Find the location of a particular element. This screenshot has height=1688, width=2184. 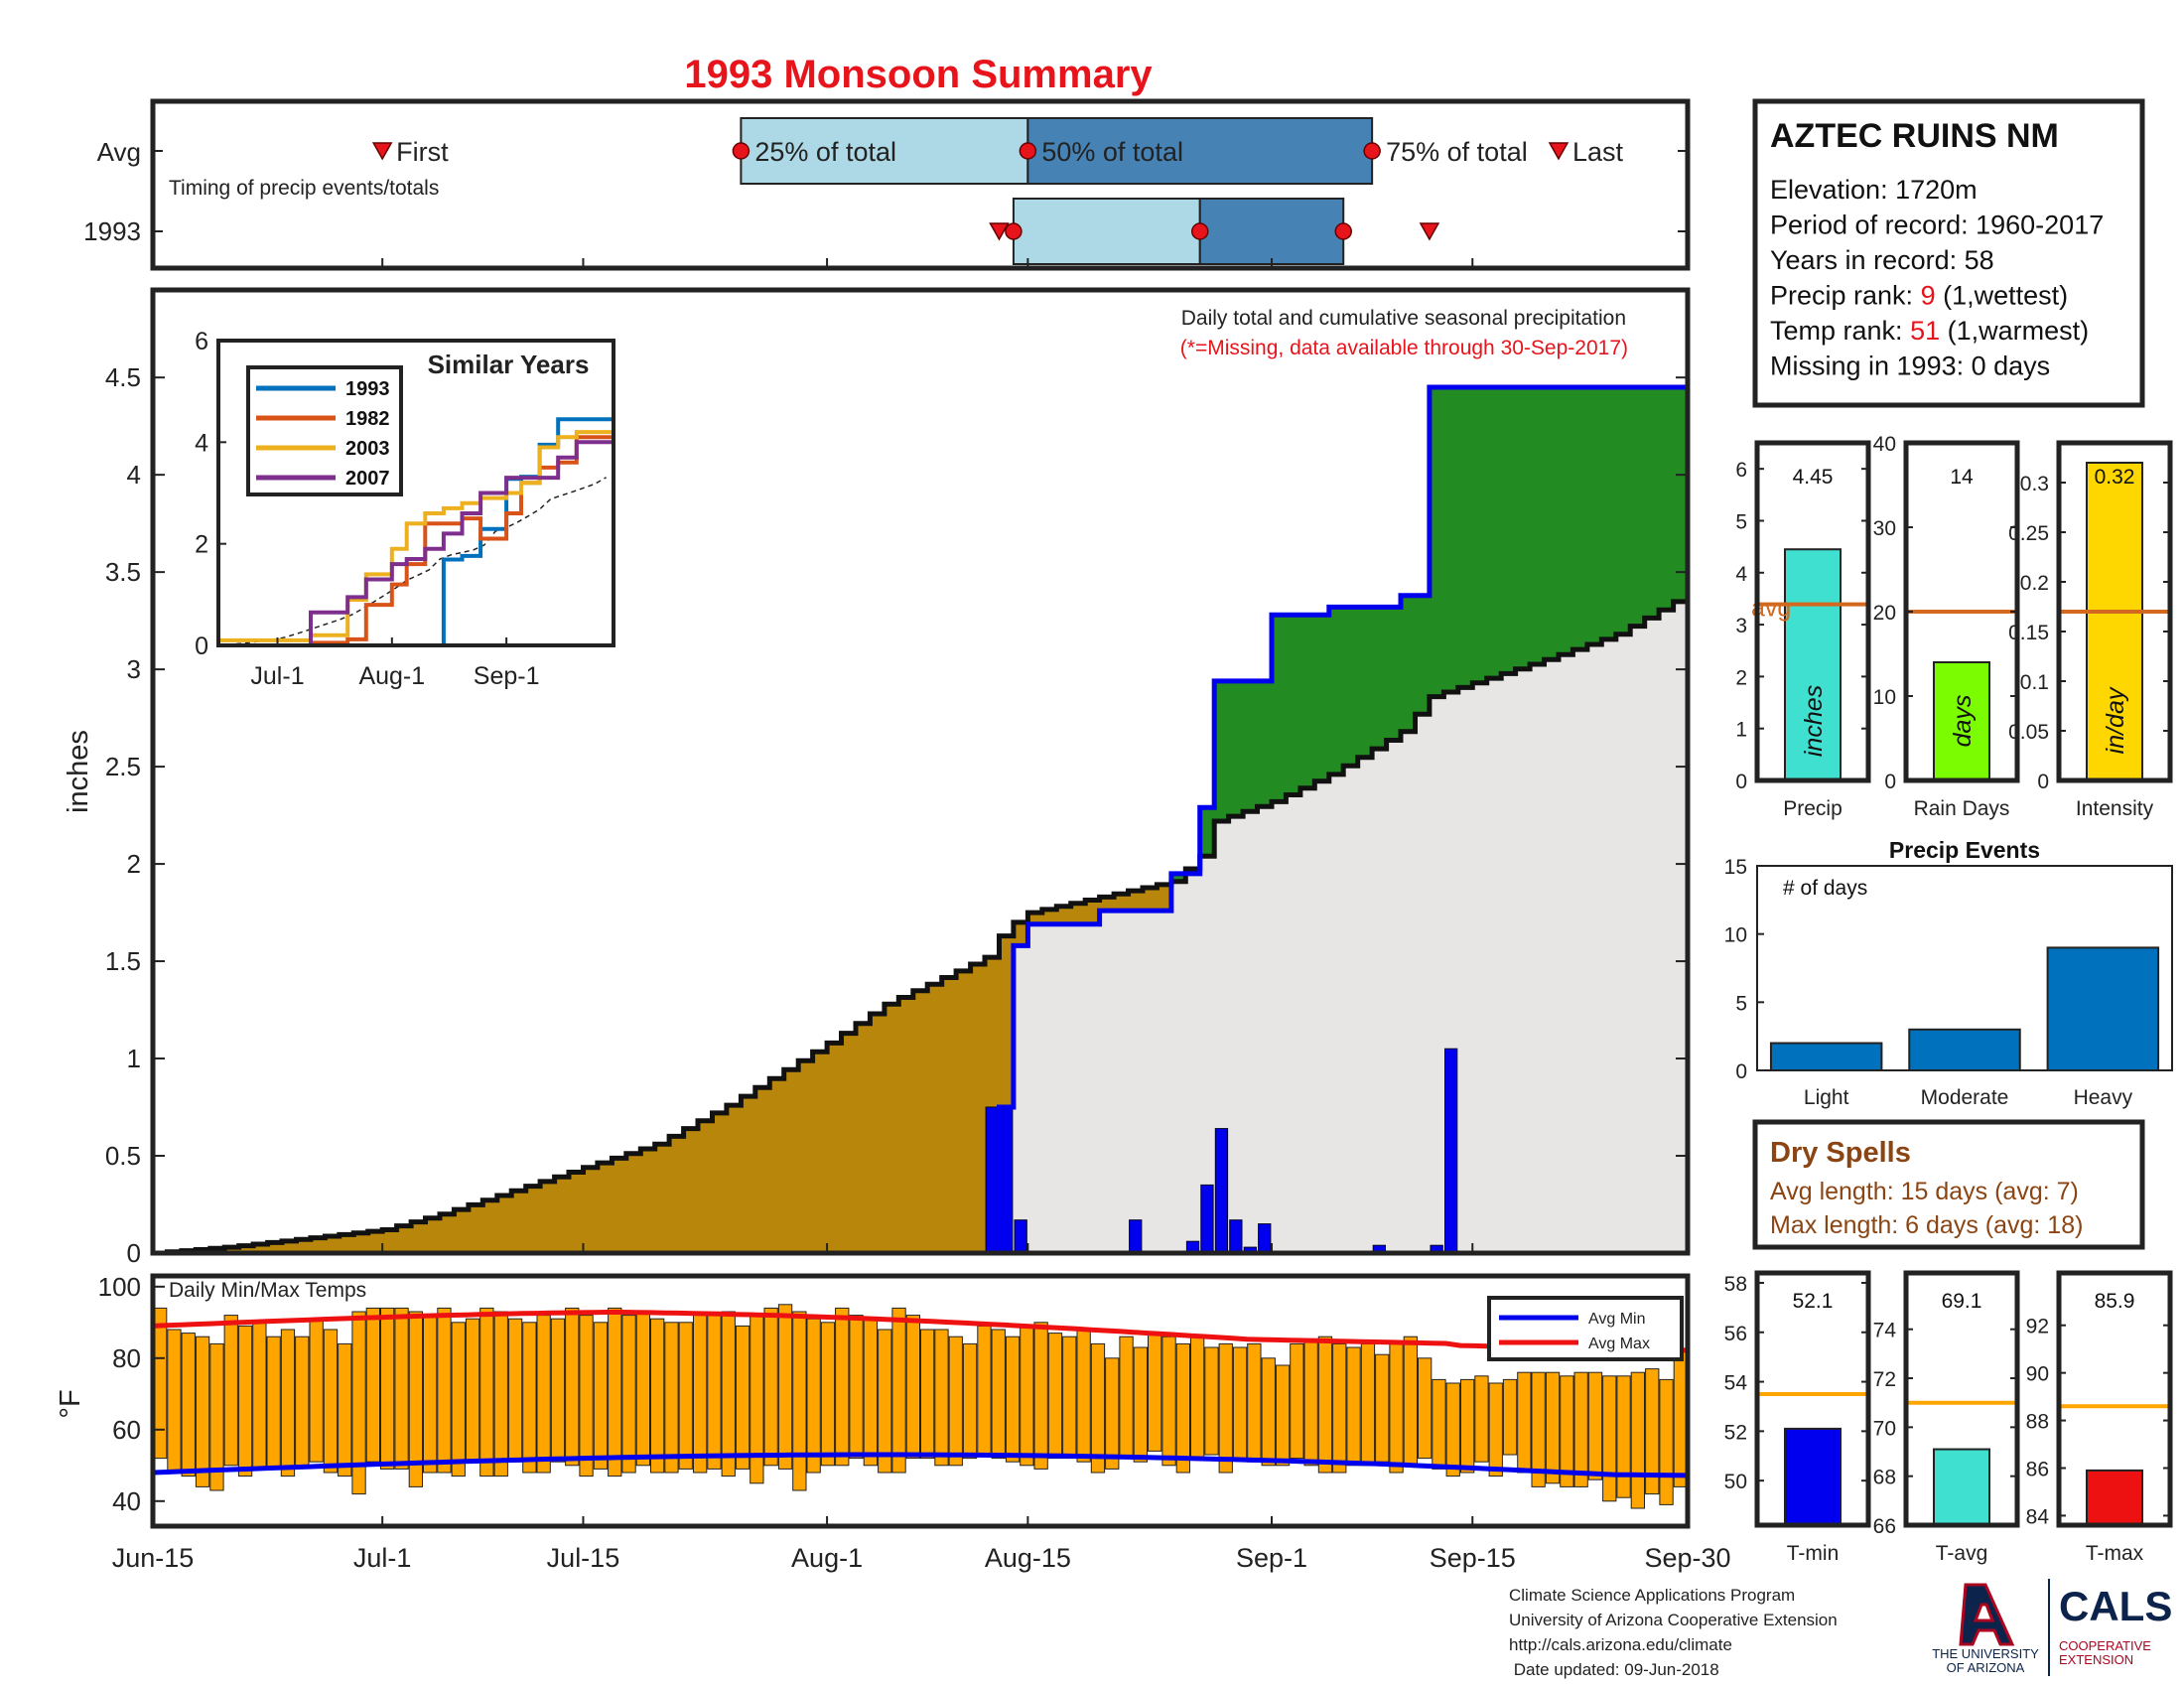

panel-y-tick-label: 20 is located at coordinates (1884, 613).